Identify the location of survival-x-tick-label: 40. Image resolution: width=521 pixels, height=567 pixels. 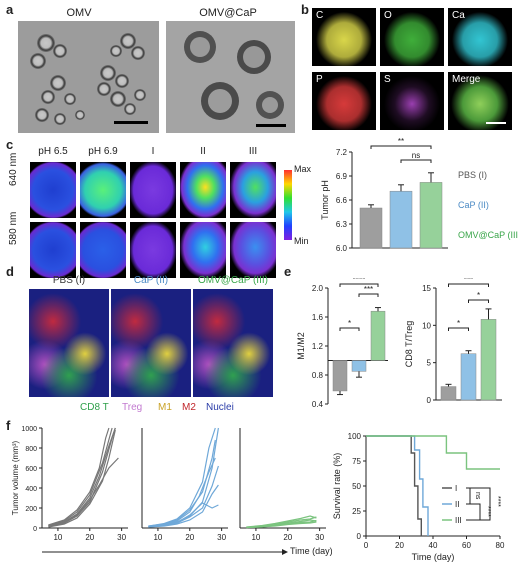
(433, 545).